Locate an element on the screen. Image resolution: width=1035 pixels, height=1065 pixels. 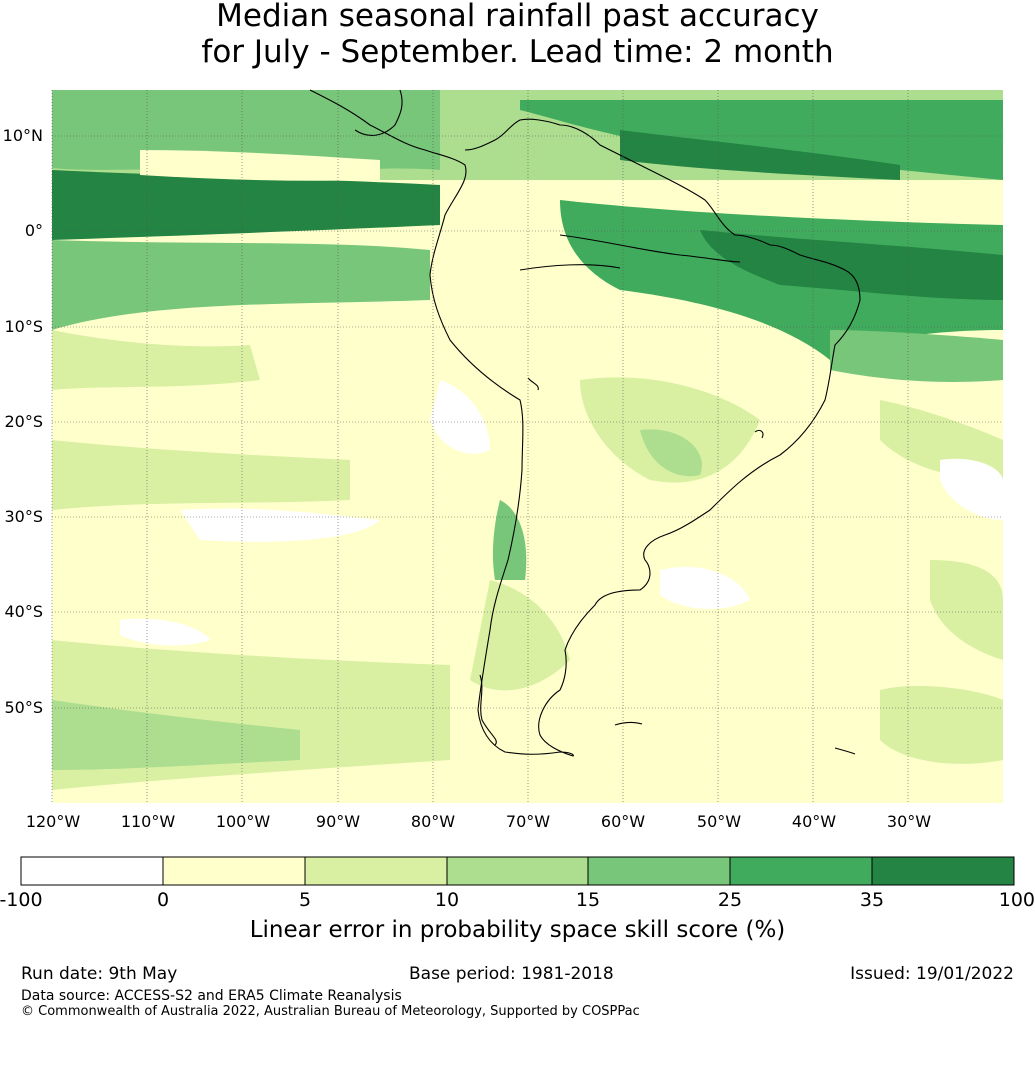
colorbar-tick-0: 0 is located at coordinates (163, 900).